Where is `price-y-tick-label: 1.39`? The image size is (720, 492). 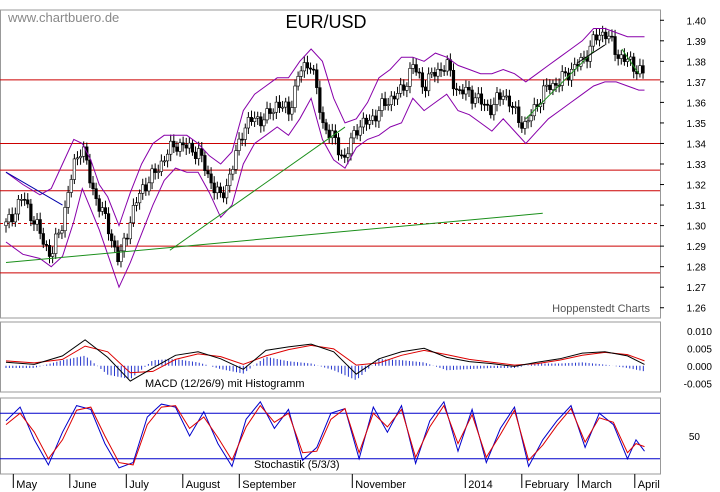 price-y-tick-label: 1.39 is located at coordinates (697, 42).